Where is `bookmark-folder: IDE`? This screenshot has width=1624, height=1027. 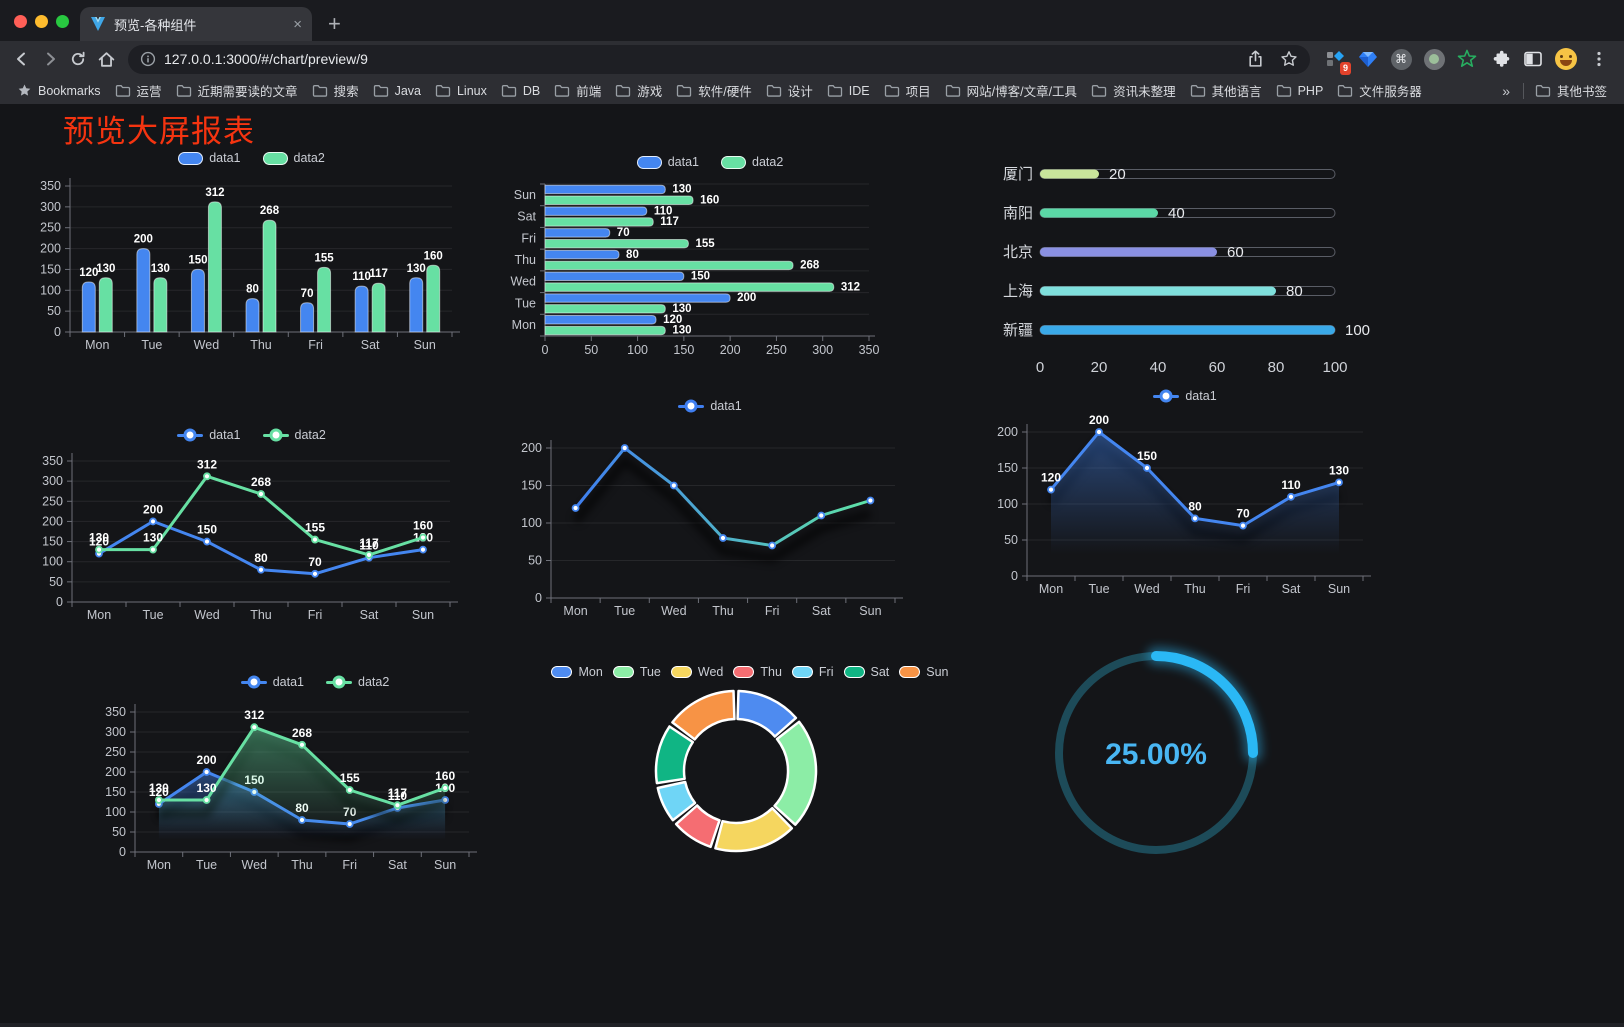 bookmark-folder: IDE is located at coordinates (848, 91).